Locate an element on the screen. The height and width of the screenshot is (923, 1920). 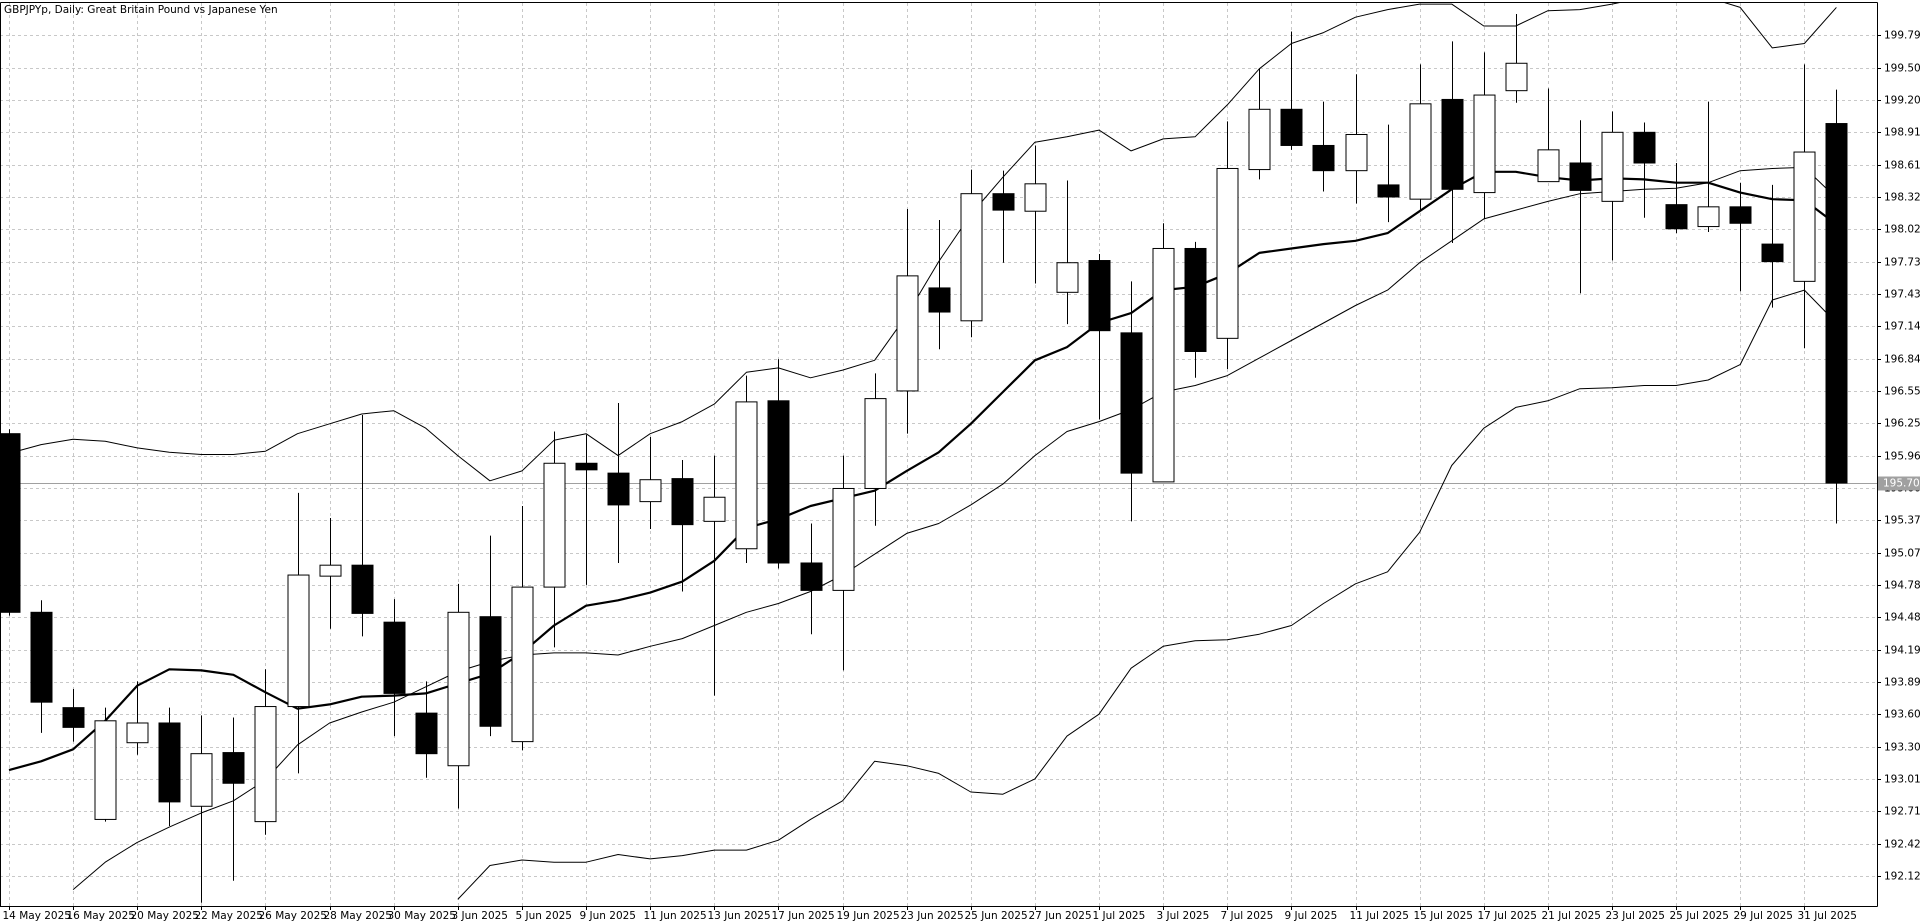
y-tick-label: 192.715 is located at coordinates (1902, 812).